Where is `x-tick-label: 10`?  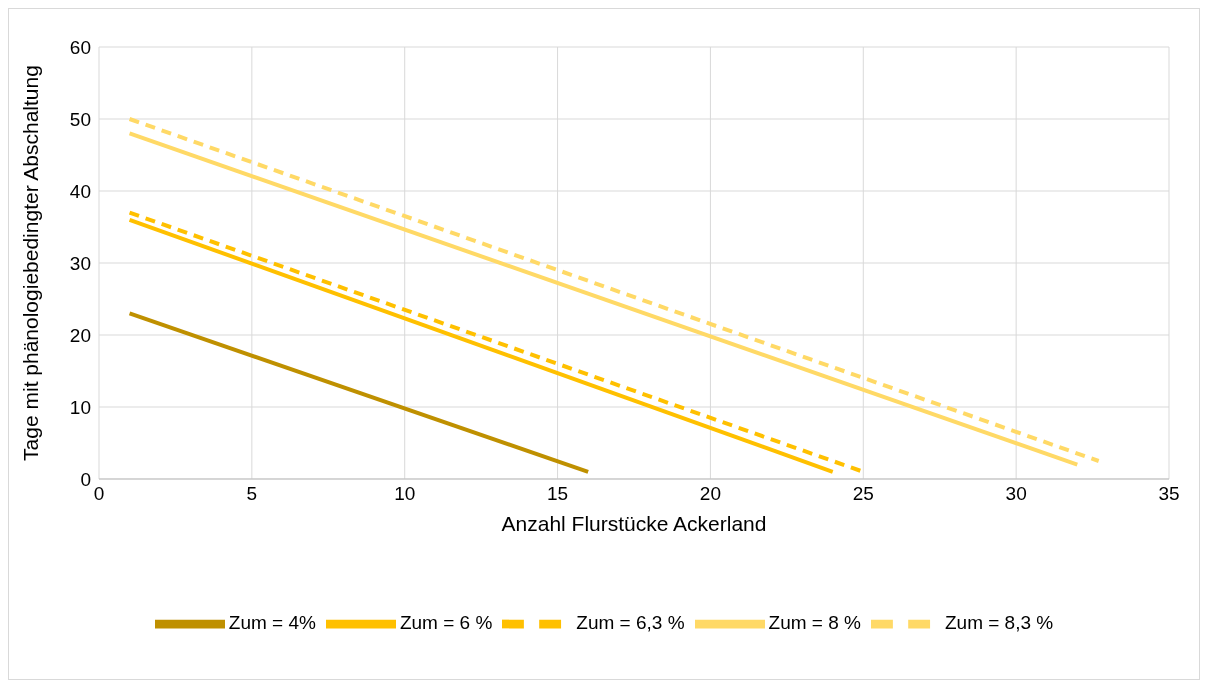 x-tick-label: 10 is located at coordinates (405, 494).